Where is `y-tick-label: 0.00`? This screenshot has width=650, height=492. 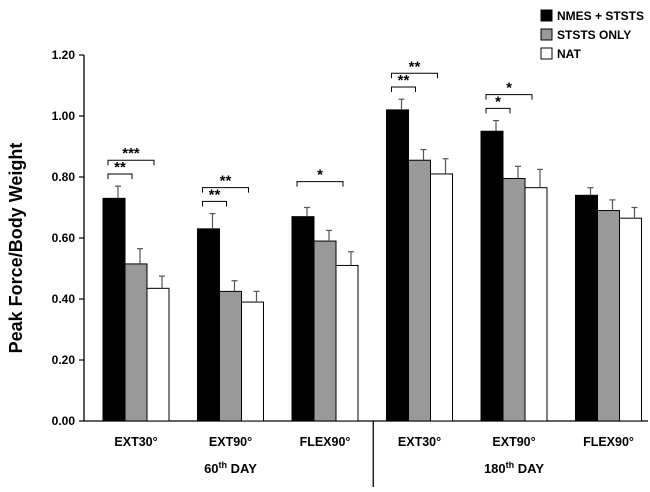 y-tick-label: 0.00 is located at coordinates (64, 421).